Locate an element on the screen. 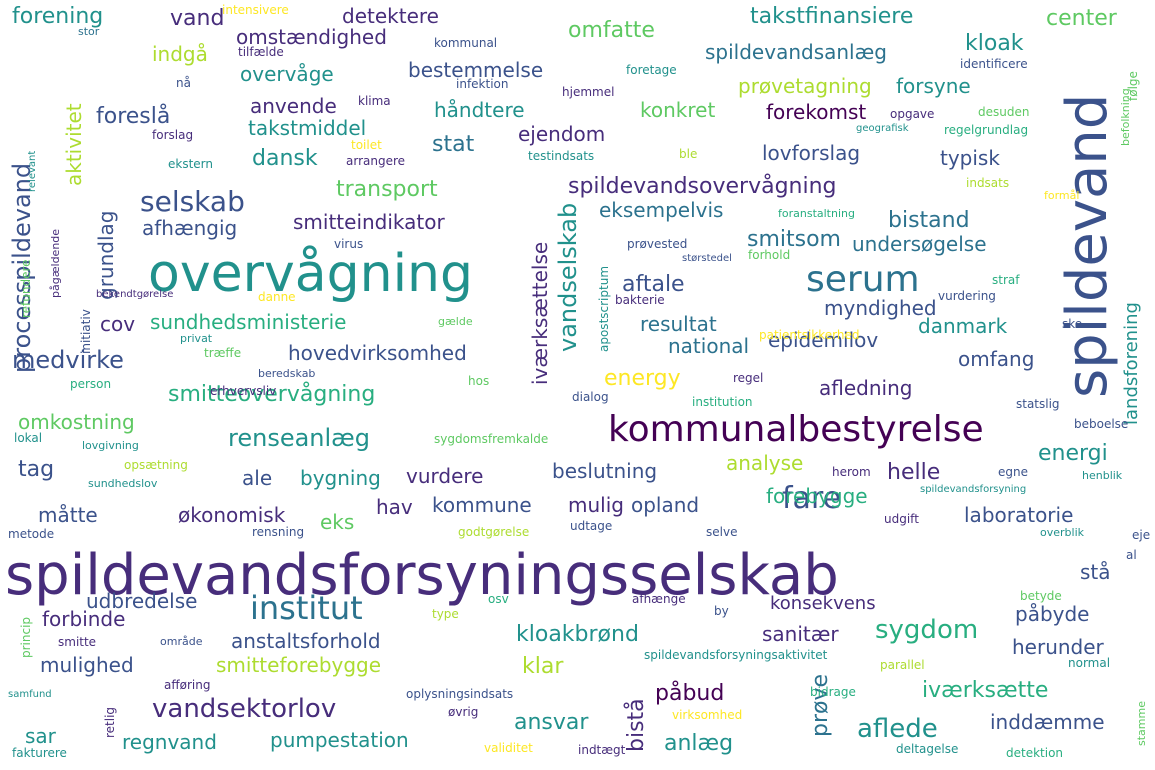 The width and height of the screenshot is (1155, 770). word-detektere: detektere is located at coordinates (390, 16).